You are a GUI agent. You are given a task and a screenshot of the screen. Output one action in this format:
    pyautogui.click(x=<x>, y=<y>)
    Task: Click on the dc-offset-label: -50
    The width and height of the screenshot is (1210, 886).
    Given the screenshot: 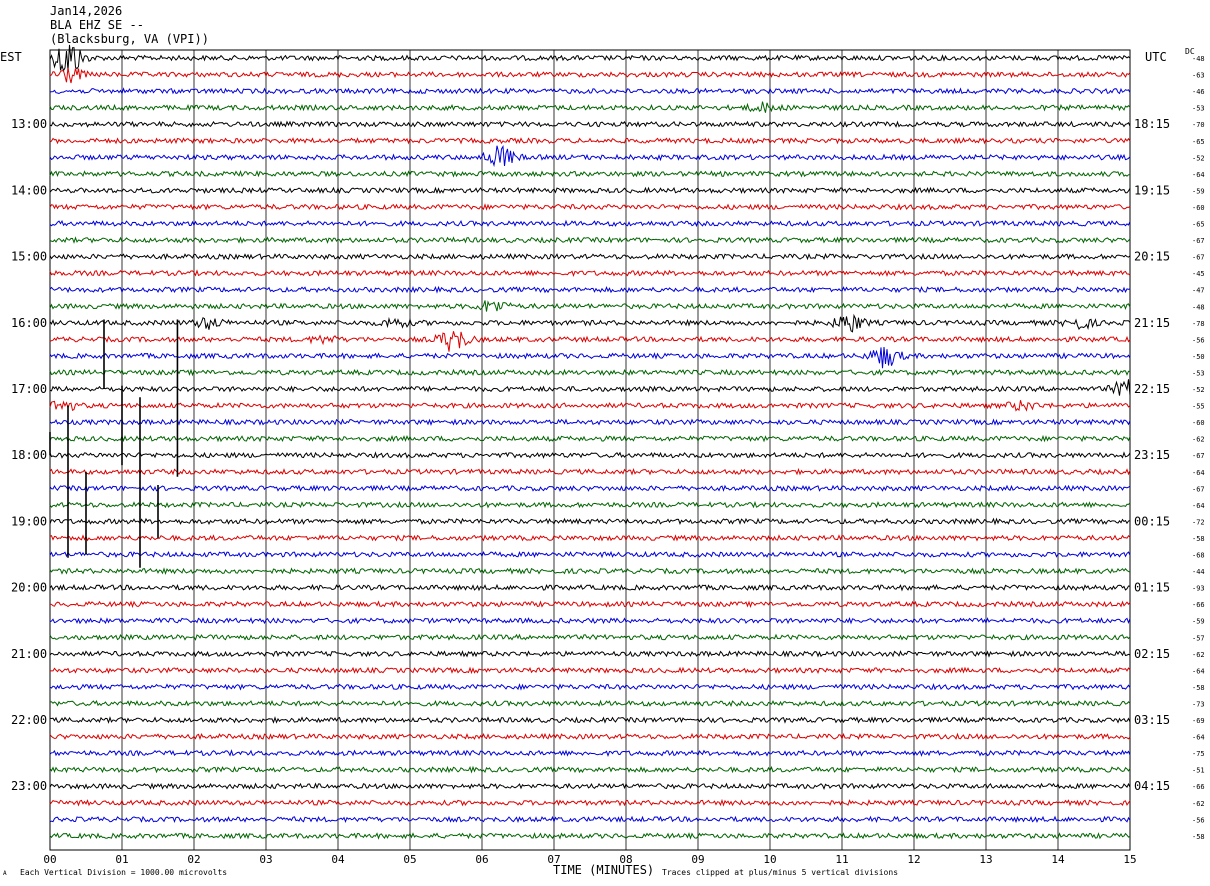 What is the action you would take?
    pyautogui.click(x=1198, y=357)
    